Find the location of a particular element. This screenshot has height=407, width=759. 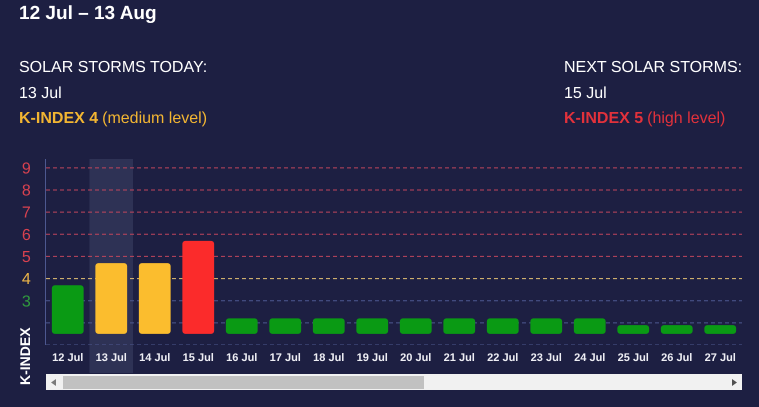

text: 13 Jul is located at coordinates (40, 94).